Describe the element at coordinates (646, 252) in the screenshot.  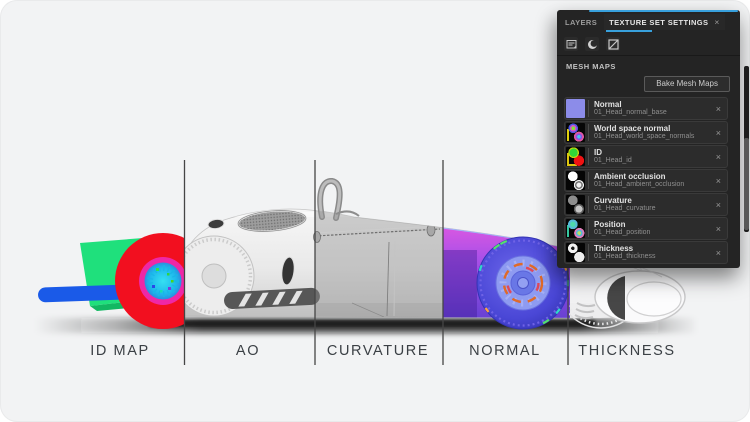
I see `mesh-map-item-thickness: Thickness 01_Head_thickness ×` at that location.